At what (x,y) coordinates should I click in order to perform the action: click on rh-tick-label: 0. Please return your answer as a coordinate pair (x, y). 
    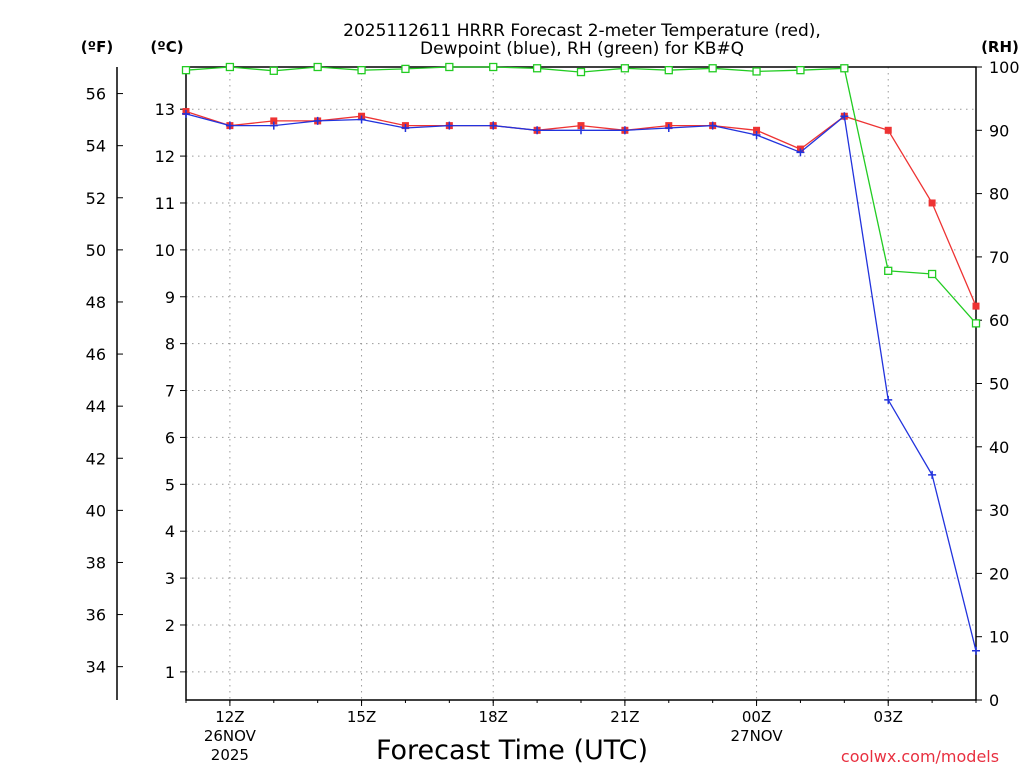
    Looking at the image, I should click on (994, 700).